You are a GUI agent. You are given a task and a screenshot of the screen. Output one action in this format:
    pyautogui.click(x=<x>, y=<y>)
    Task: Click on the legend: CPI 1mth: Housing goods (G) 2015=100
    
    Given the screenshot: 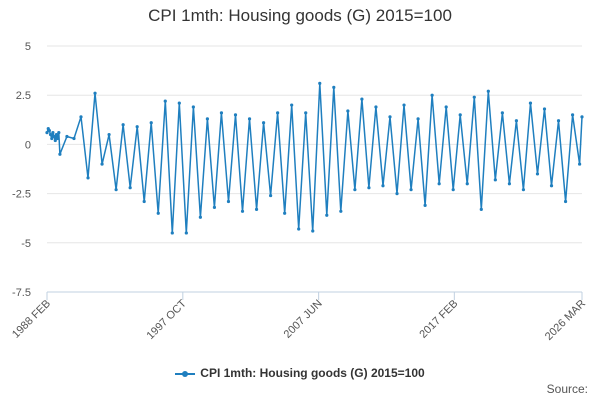 What is the action you would take?
    pyautogui.click(x=300, y=373)
    